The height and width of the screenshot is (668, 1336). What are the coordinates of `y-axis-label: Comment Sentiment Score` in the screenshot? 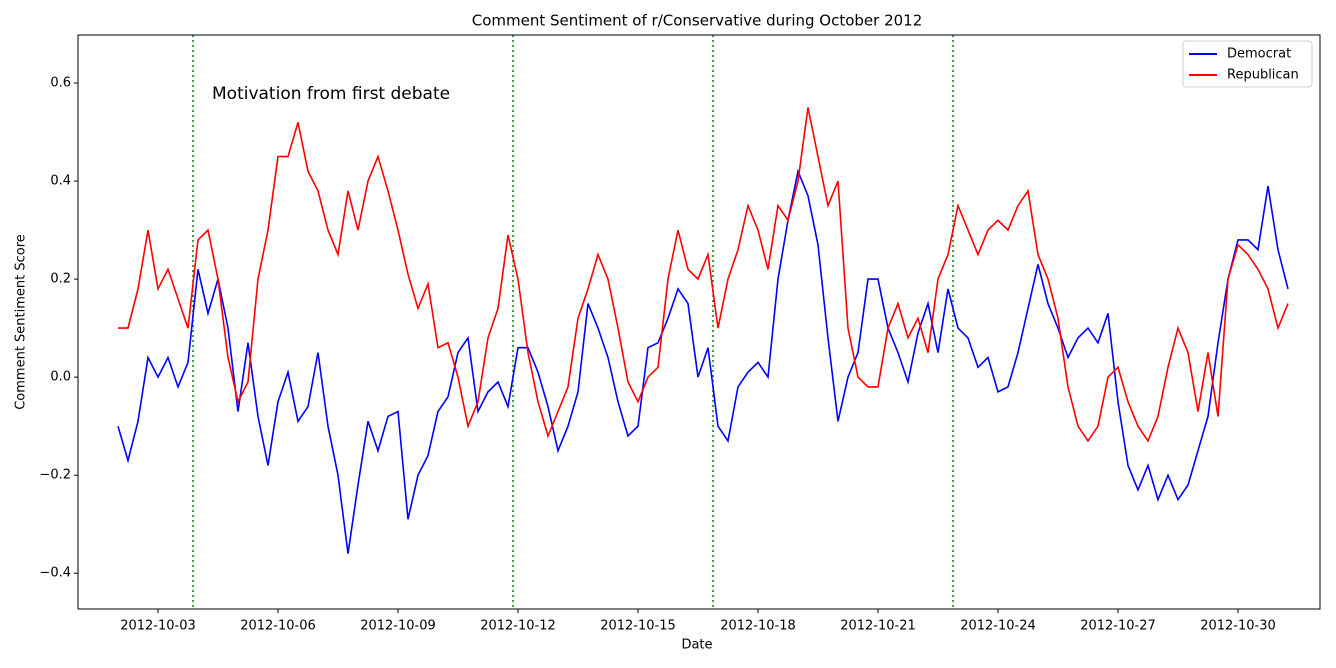 It's located at (21, 322).